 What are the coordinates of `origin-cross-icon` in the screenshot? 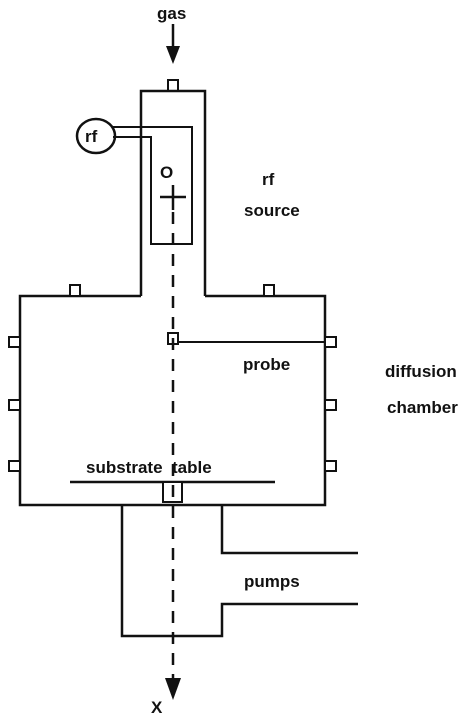 It's located at (173, 197).